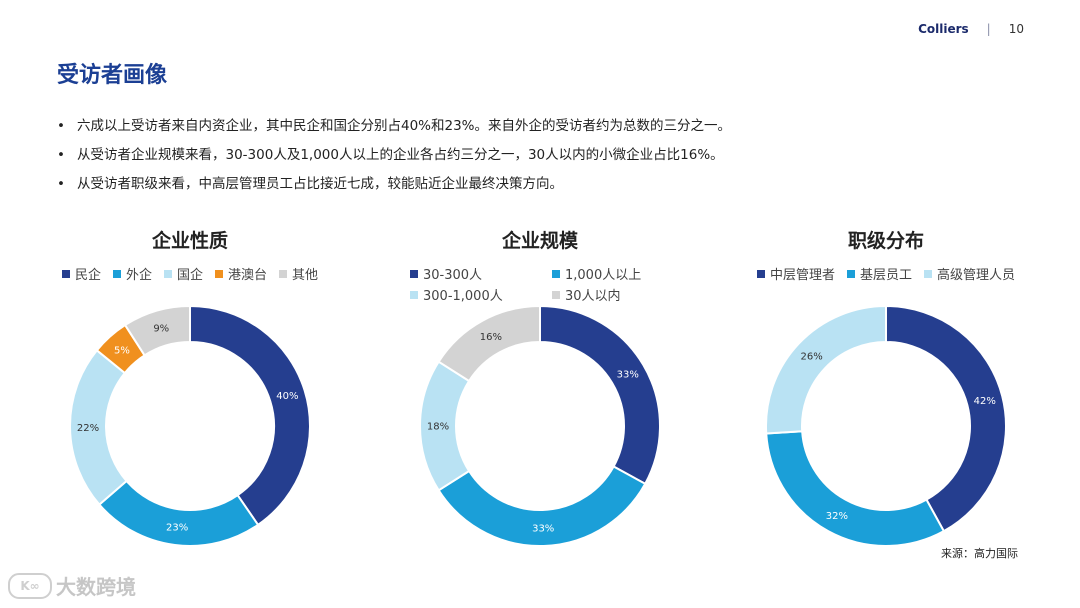 This screenshot has height=608, width=1080. Describe the element at coordinates (87, 275) in the screenshot. I see `legend-label: 民企` at that location.